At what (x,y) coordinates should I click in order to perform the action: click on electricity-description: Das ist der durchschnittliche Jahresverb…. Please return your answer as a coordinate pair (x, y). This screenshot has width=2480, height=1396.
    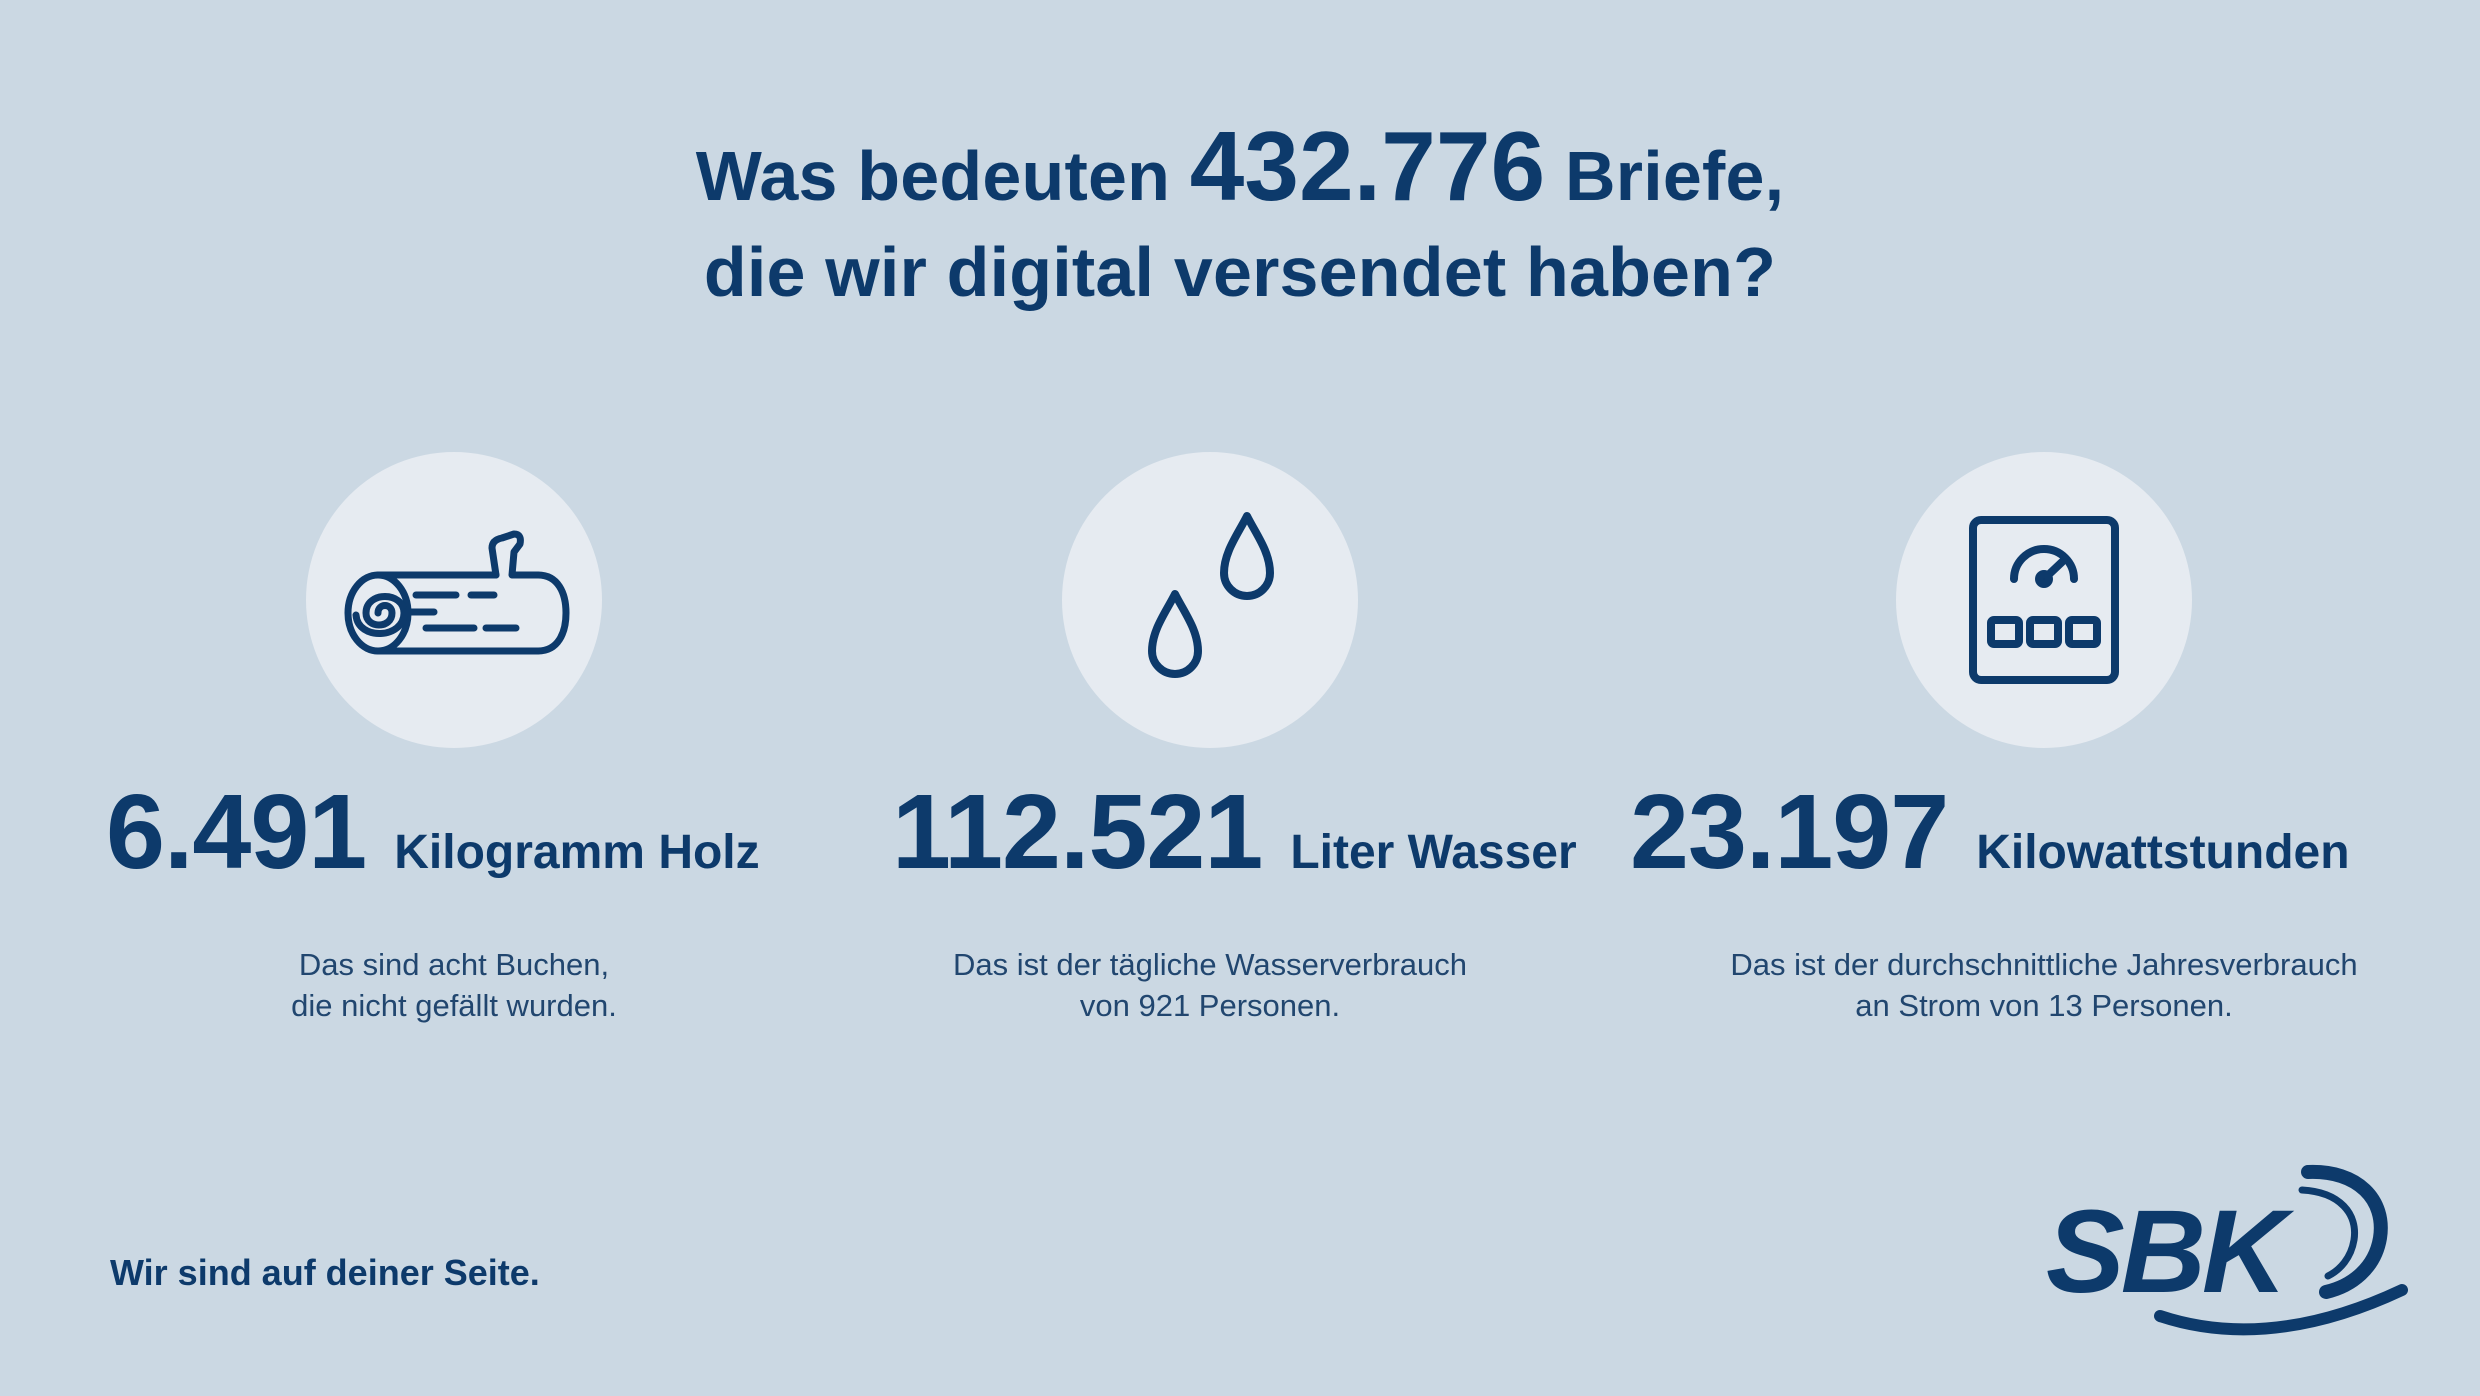
    Looking at the image, I should click on (2044, 985).